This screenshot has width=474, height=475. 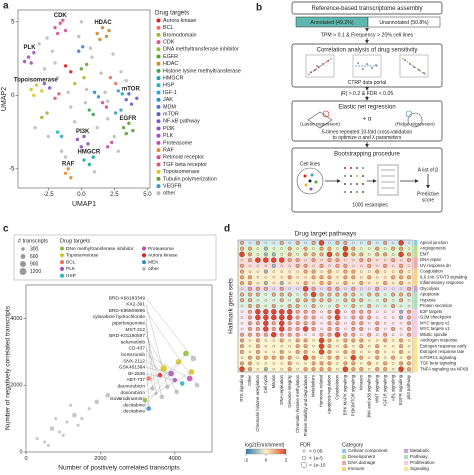 I want to click on column-label: Protein stability and degradation, so click(x=305, y=405).